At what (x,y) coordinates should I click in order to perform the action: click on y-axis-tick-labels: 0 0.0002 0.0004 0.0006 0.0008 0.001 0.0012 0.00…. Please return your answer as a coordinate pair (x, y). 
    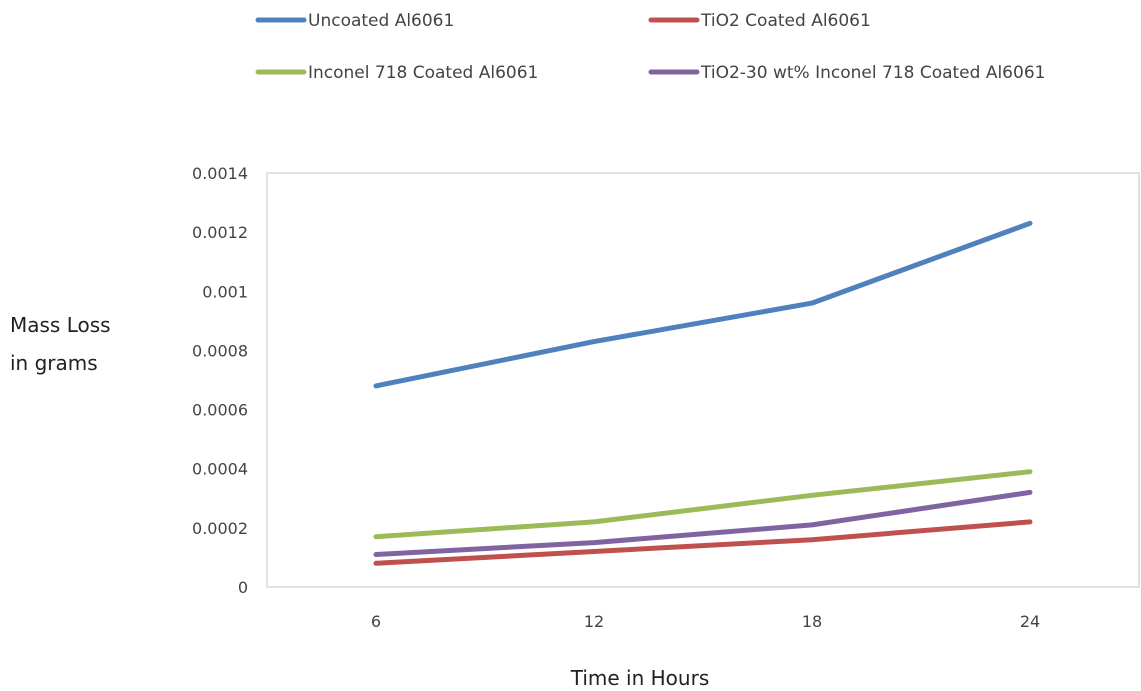
    Looking at the image, I should click on (220, 380).